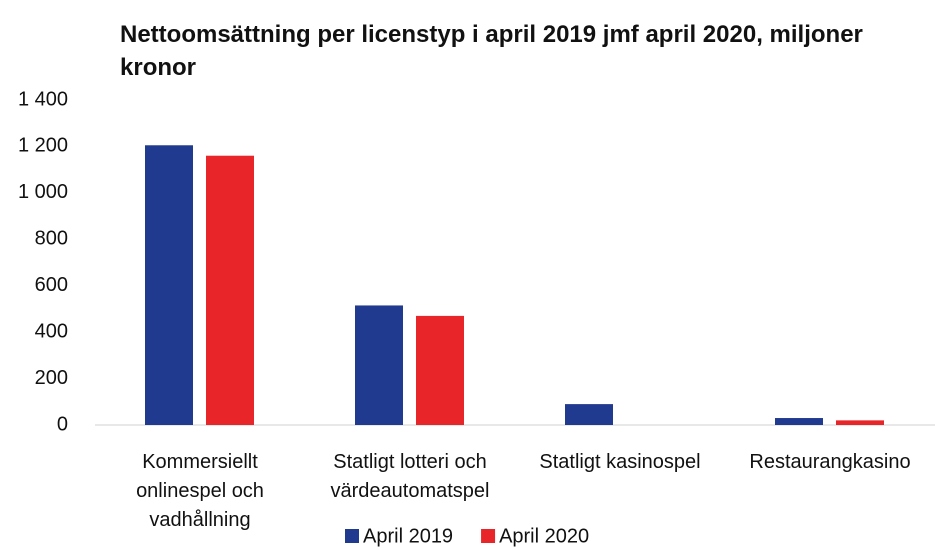 This screenshot has height=550, width=935. Describe the element at coordinates (410, 476) in the screenshot. I see `x-tick-label: Statligt lotteri och värdeautomatspel` at that location.